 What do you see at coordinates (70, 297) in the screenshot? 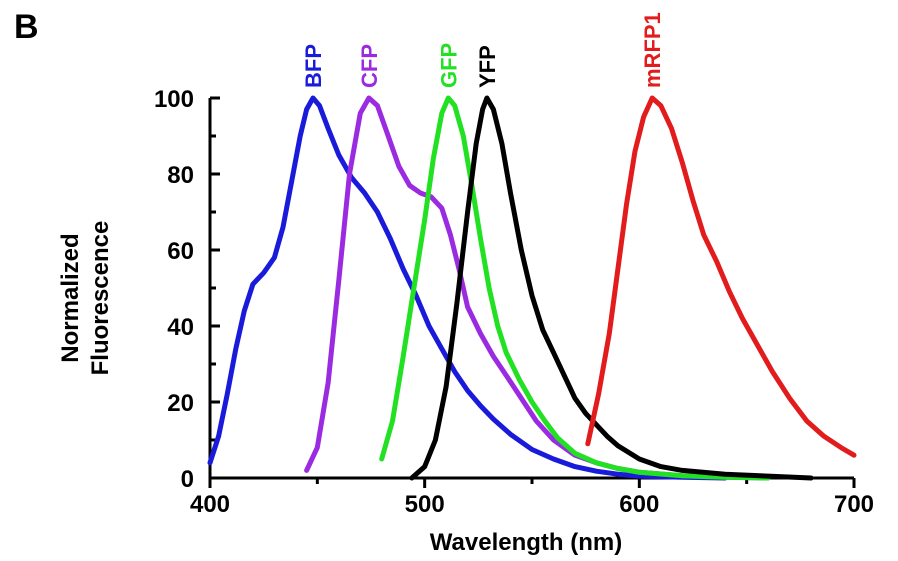
I see `y-axis-title-line: Normalized` at bounding box center [70, 297].